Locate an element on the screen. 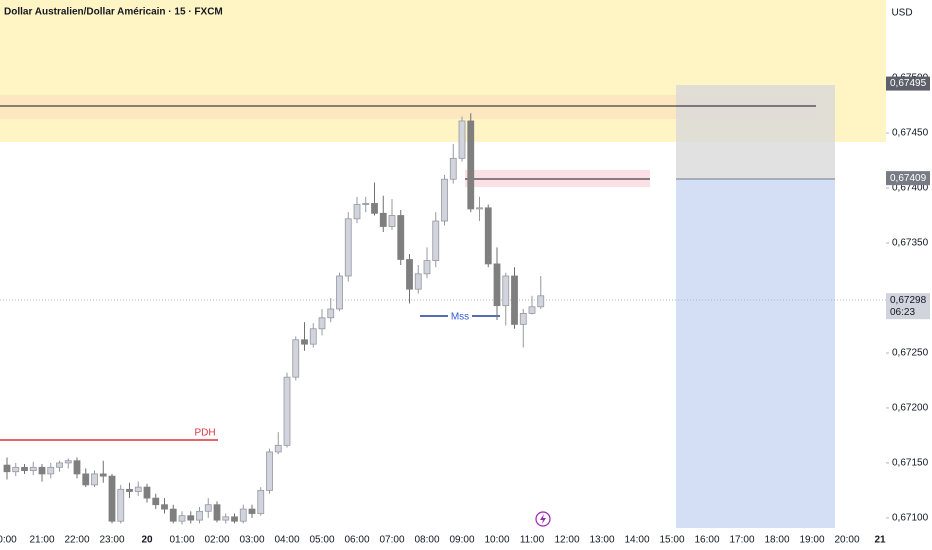 This screenshot has width=932, height=550. y-tick-label: 0,67200 is located at coordinates (910, 408).